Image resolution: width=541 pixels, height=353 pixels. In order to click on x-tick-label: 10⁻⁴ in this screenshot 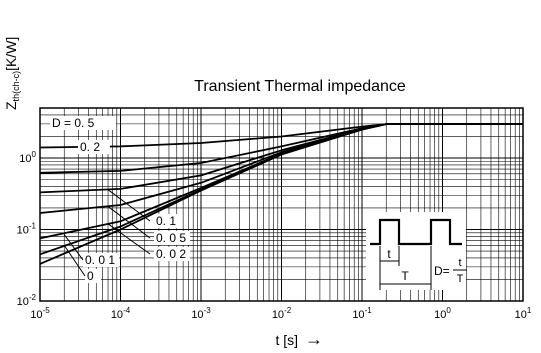, I will do `click(121, 313)`.